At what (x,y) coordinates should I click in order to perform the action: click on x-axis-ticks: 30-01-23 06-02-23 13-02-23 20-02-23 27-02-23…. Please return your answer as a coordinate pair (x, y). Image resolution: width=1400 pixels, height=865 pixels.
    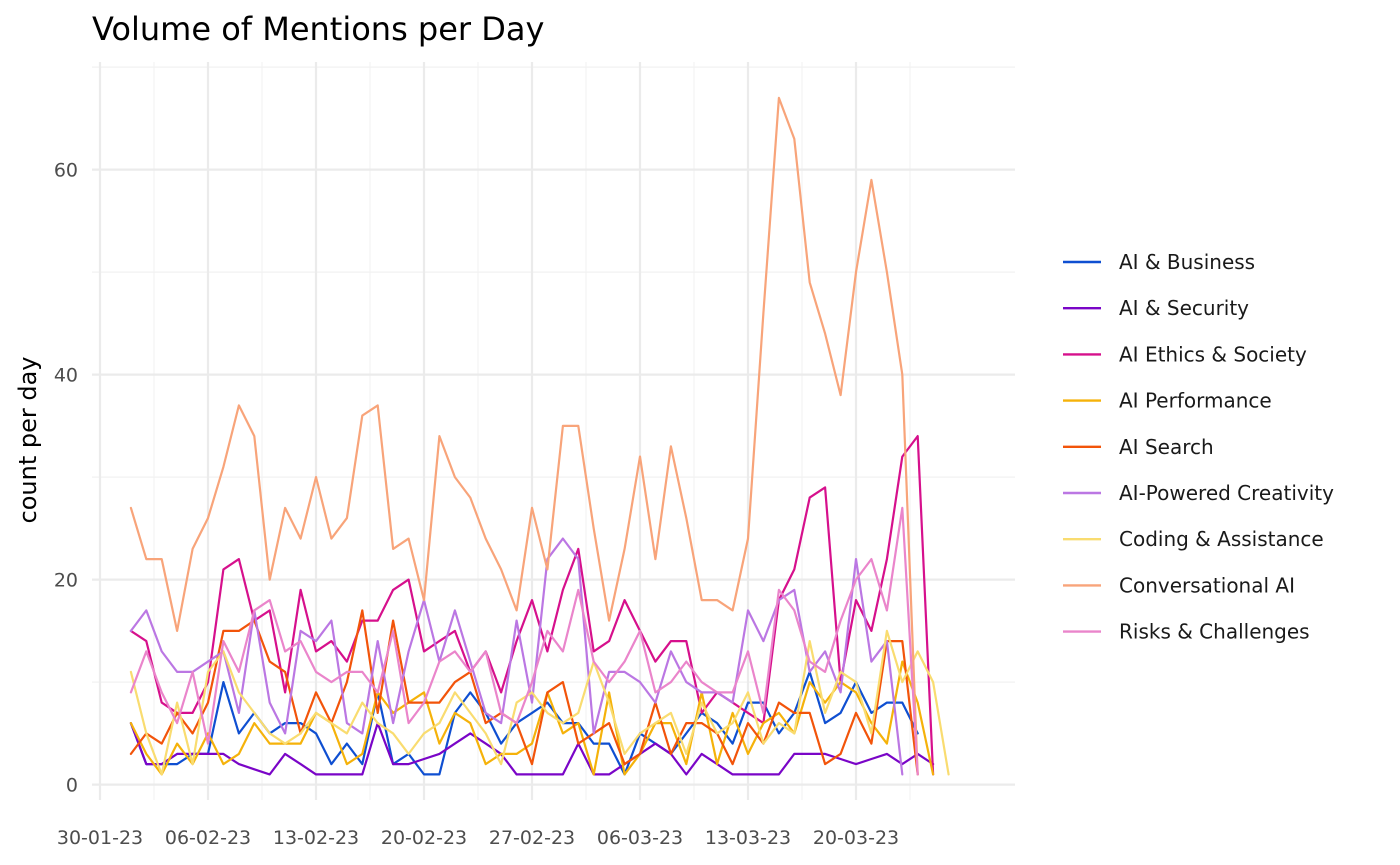
    Looking at the image, I should click on (478, 838).